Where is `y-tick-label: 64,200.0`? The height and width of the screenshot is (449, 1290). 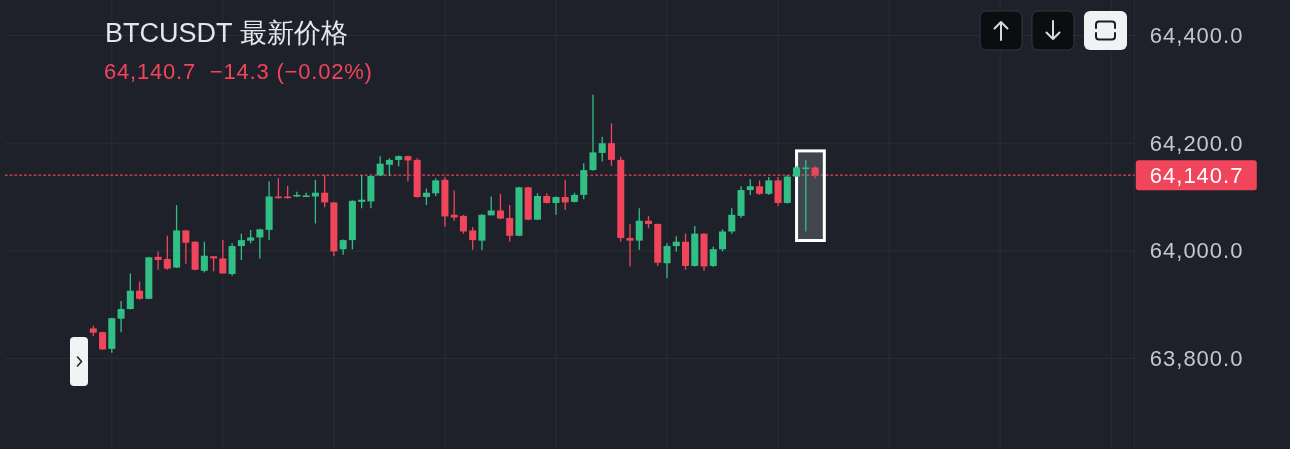
y-tick-label: 64,200.0 is located at coordinates (1196, 143).